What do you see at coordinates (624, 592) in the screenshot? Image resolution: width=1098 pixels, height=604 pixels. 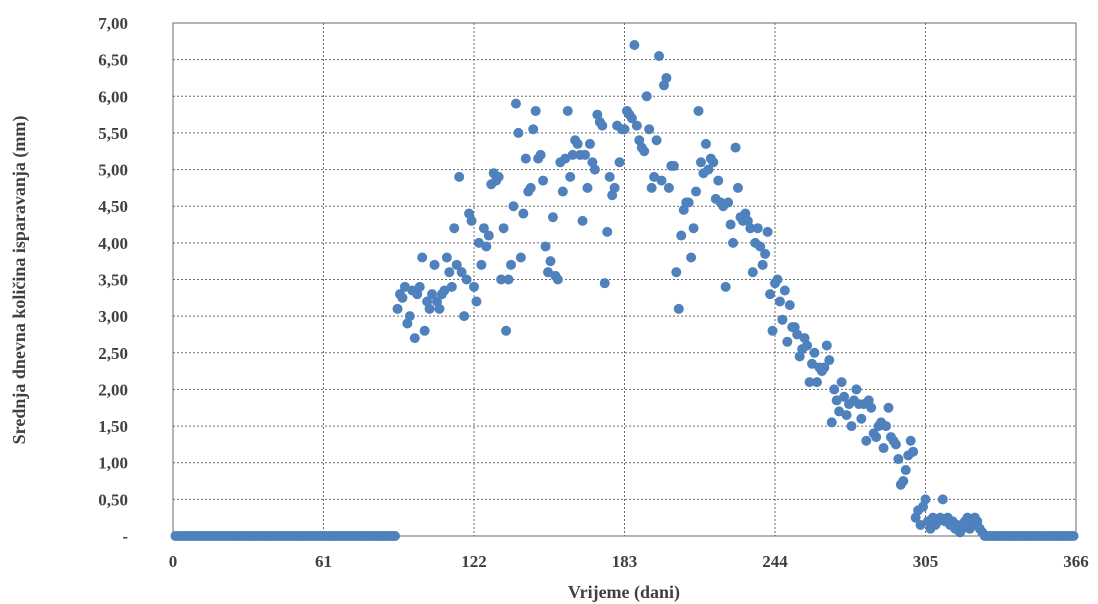 I see `x-axis-title: Vrijeme (dani)` at bounding box center [624, 592].